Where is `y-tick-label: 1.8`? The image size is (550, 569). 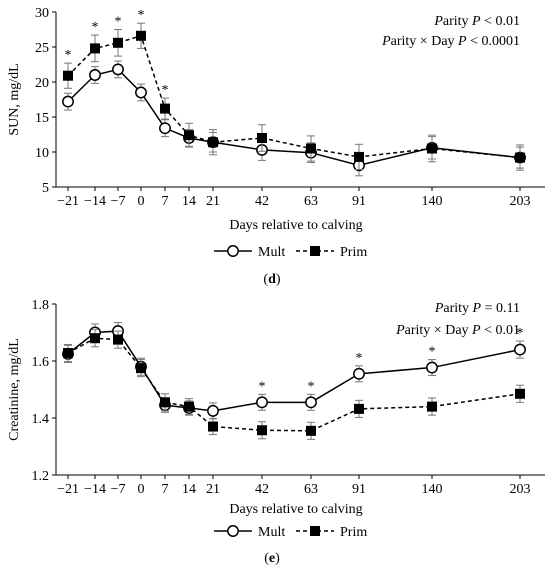
y-tick-label: 1.8 is located at coordinates (41, 305).